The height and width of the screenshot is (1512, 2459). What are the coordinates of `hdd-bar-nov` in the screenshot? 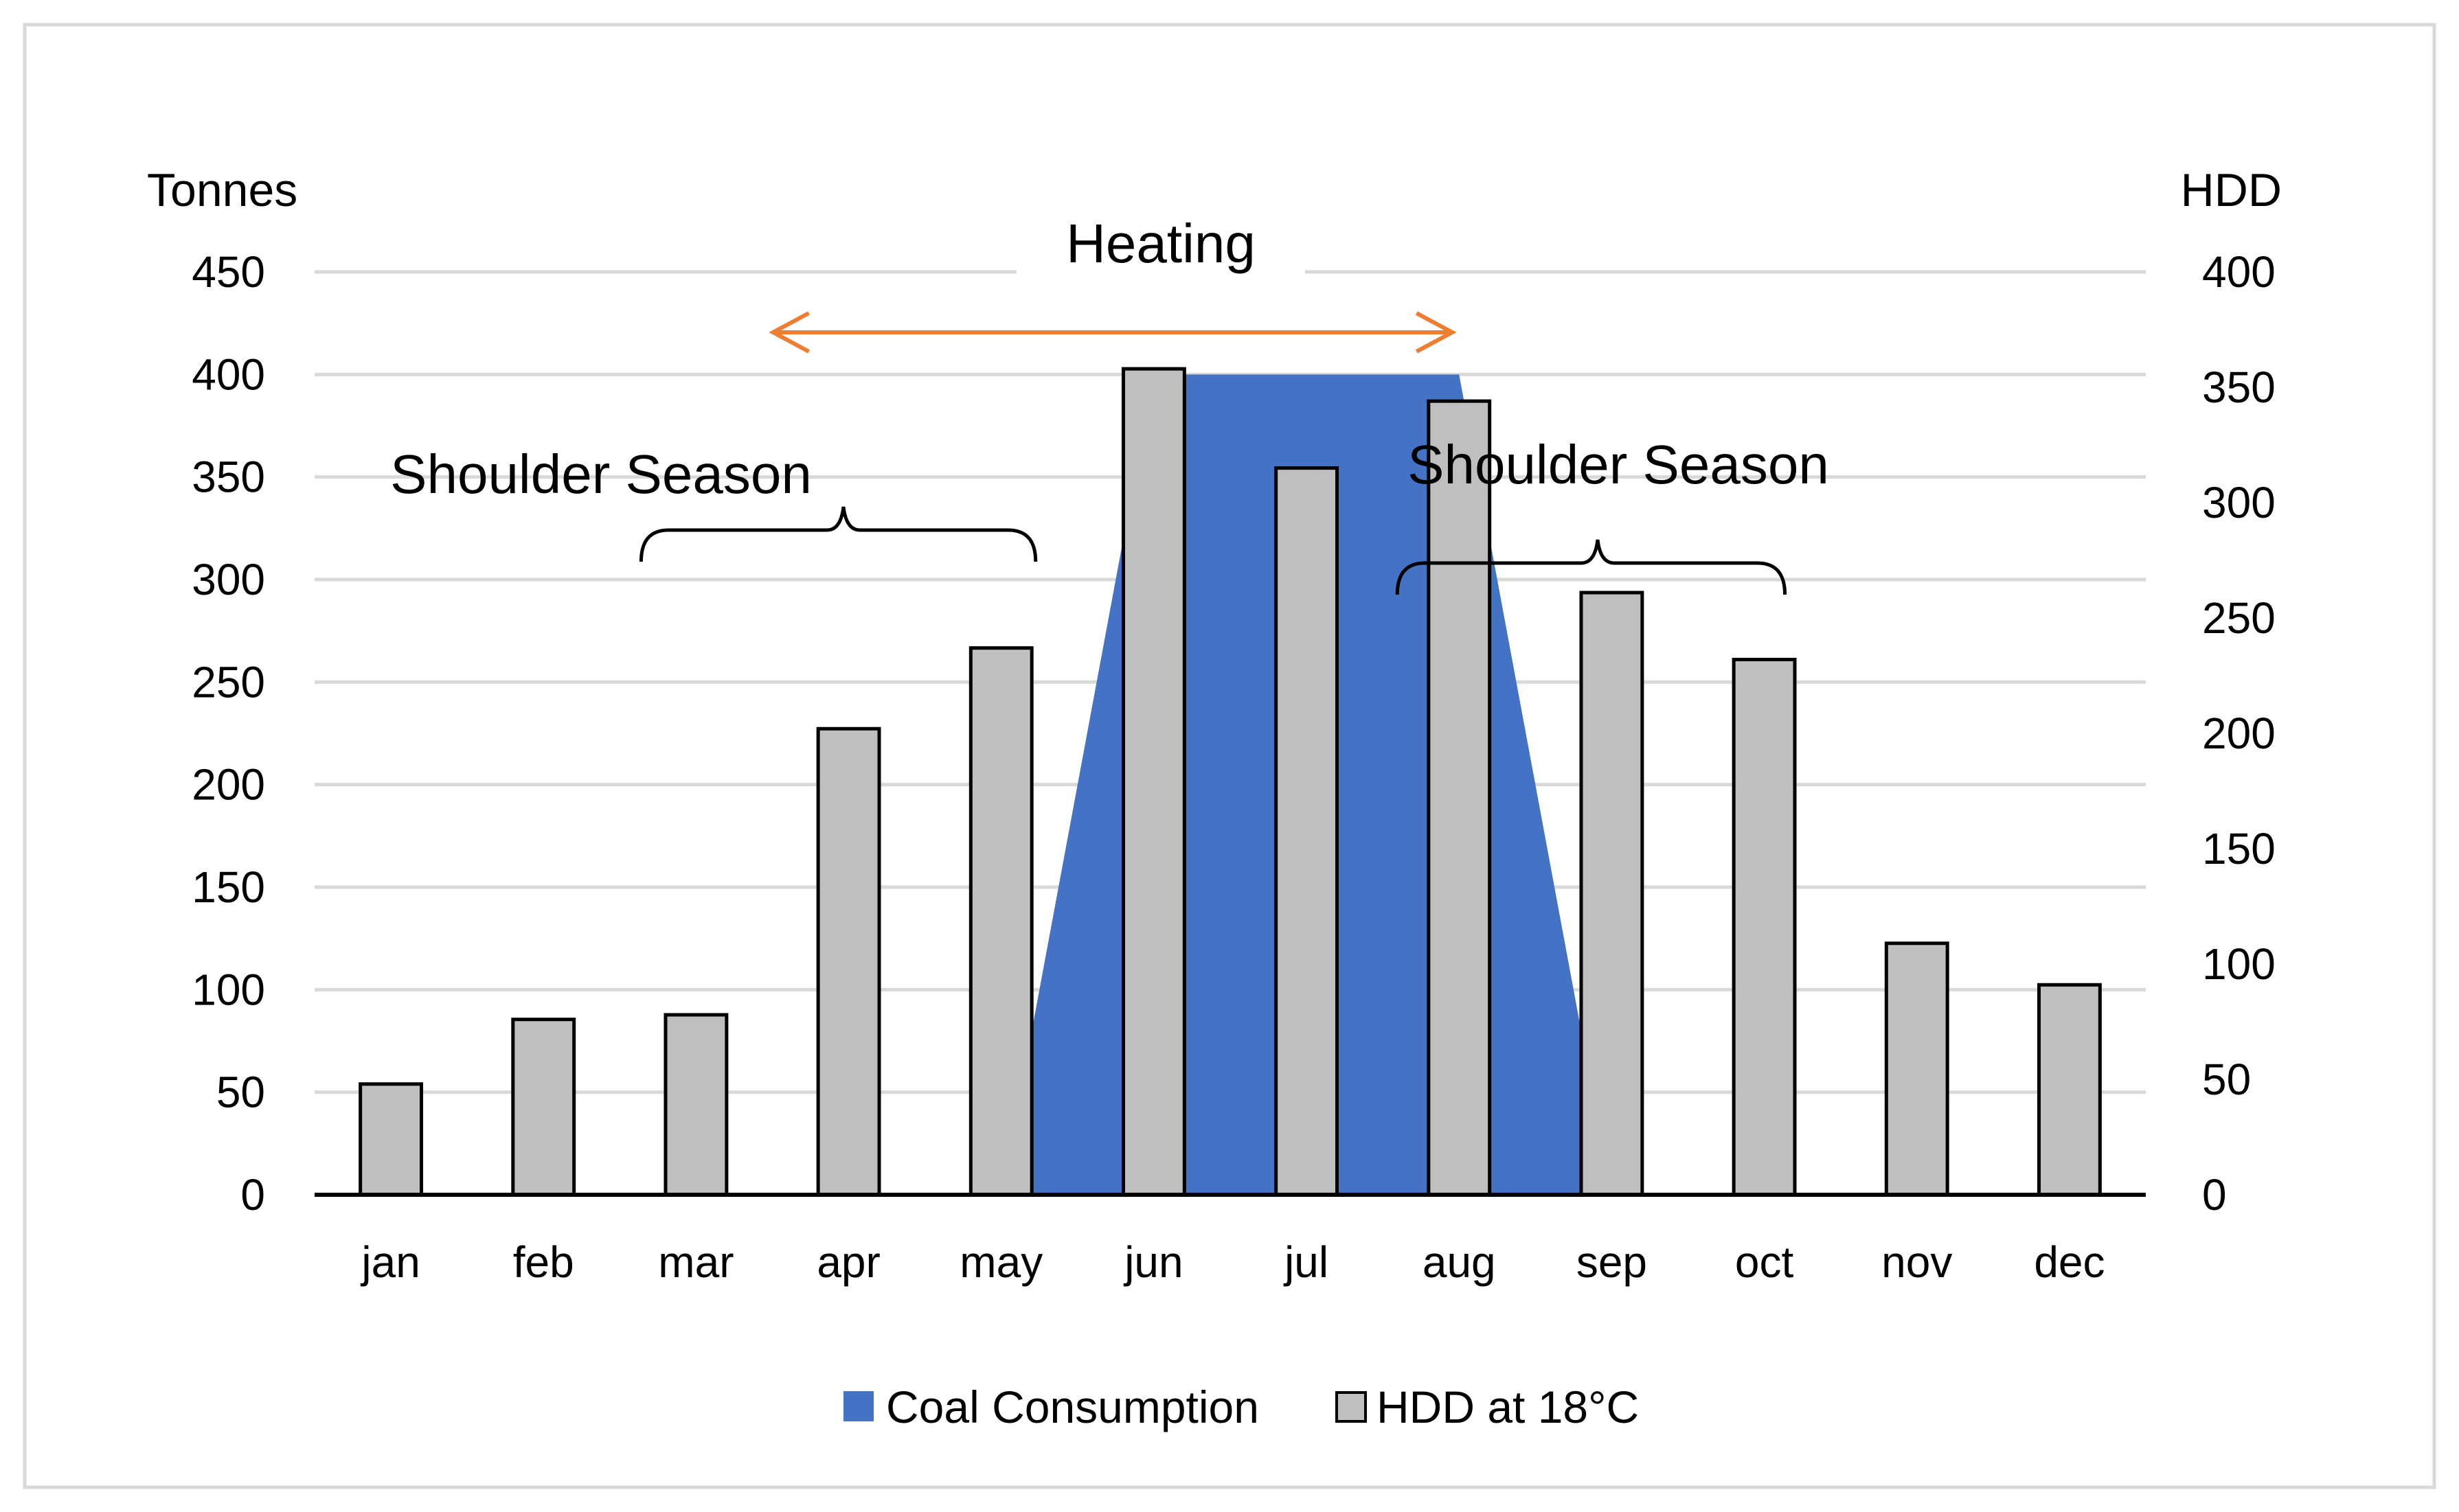 It's located at (1917, 1069).